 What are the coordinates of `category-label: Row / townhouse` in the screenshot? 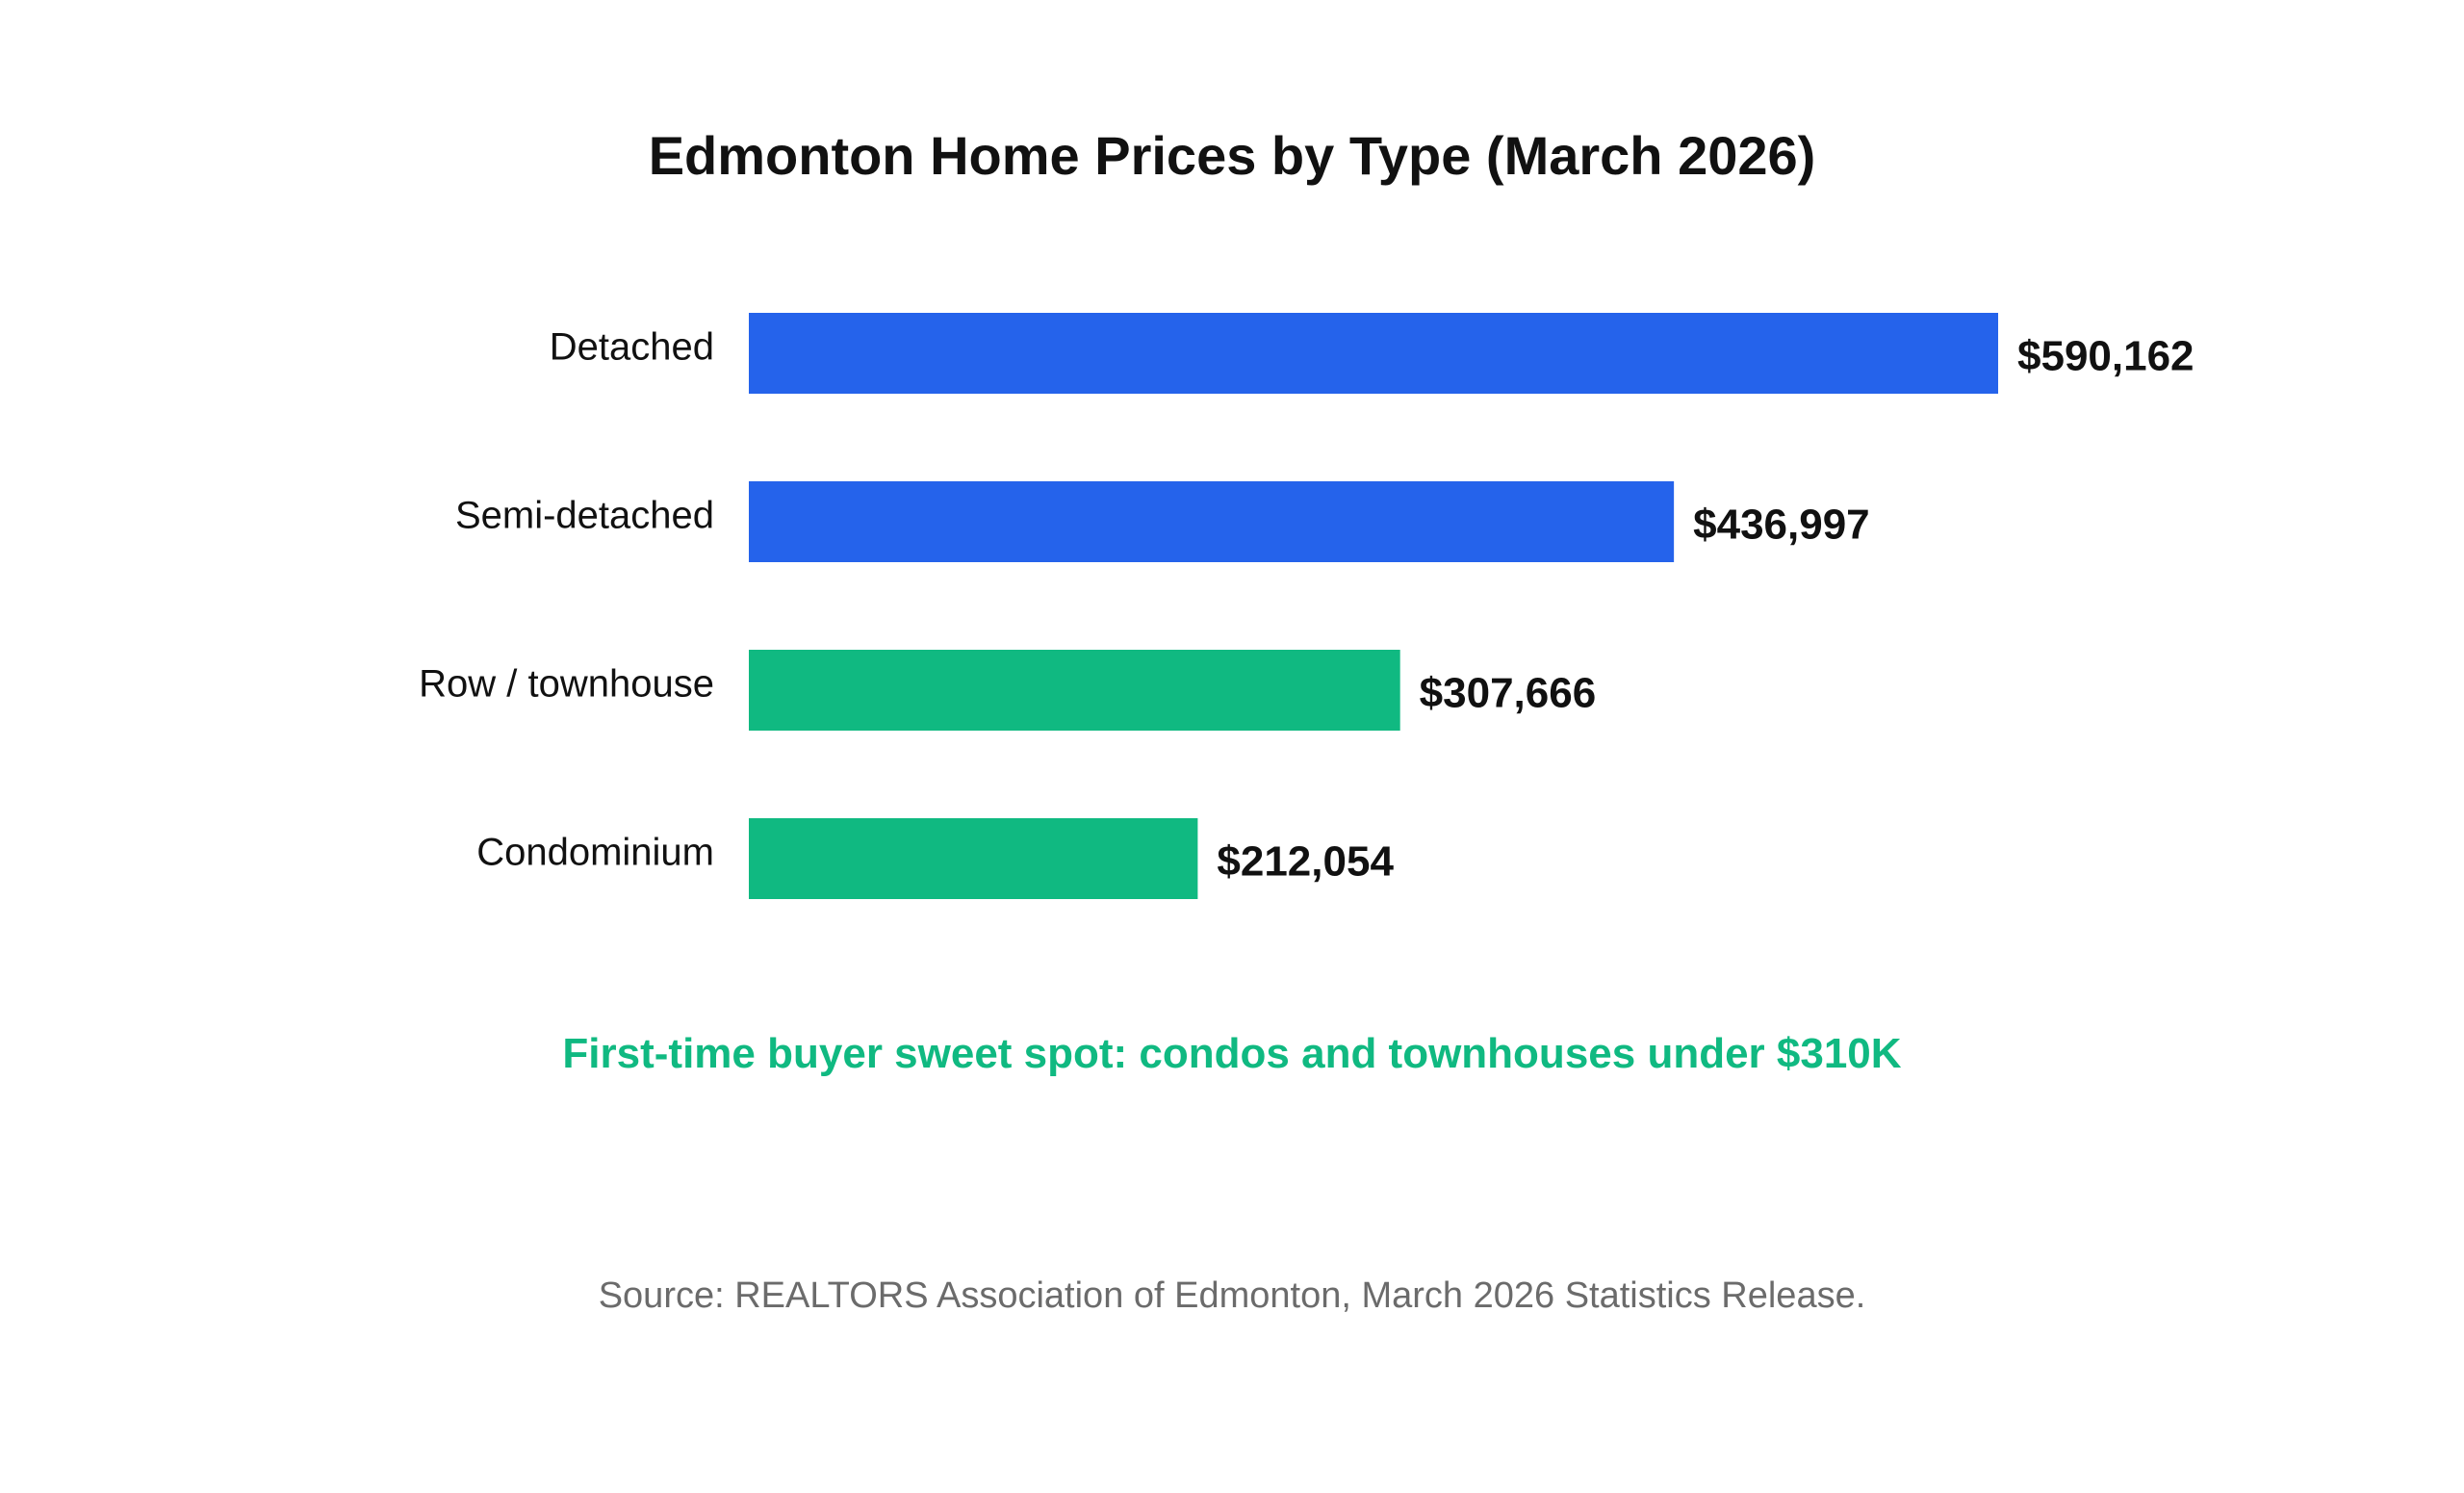 It's located at (566, 684).